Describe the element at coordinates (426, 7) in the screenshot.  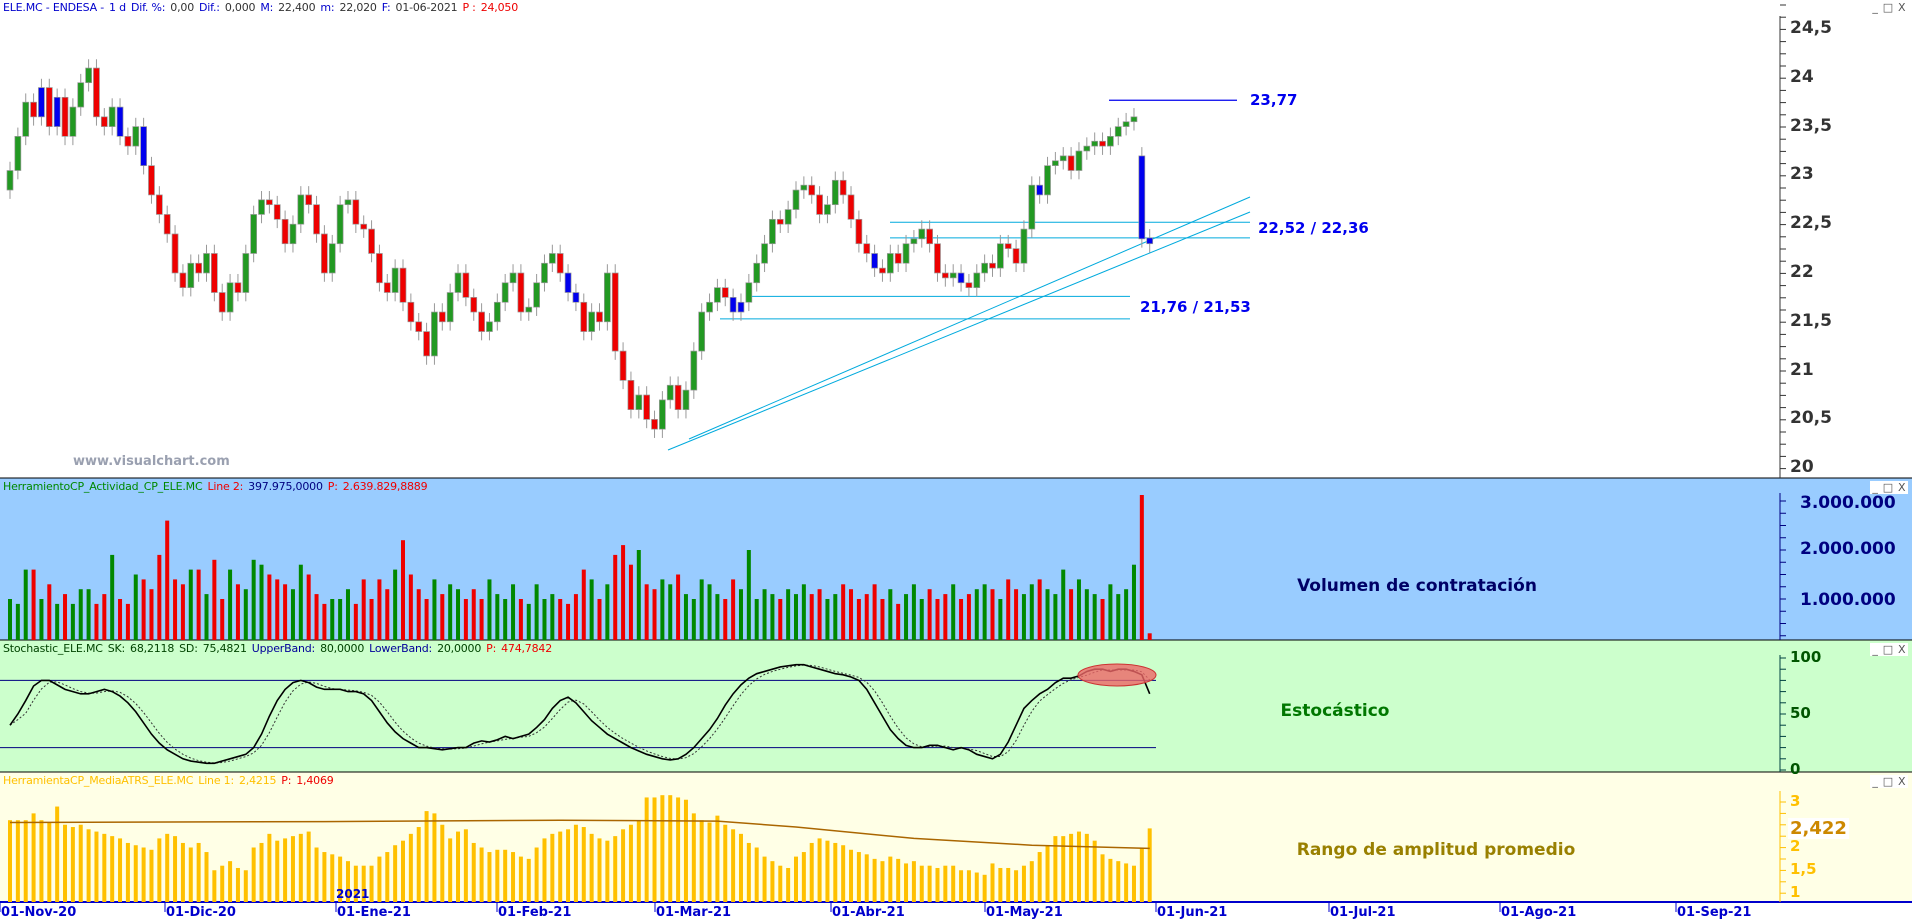
I see `date: 01-06-2021` at that location.